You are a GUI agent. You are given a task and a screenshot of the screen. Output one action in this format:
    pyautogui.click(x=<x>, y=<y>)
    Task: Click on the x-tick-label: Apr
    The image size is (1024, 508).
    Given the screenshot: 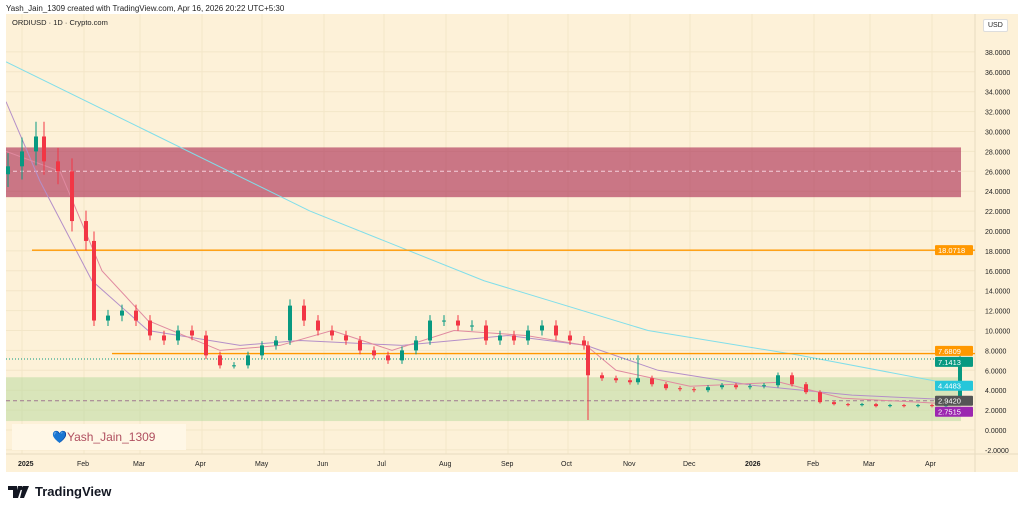 What is the action you would take?
    pyautogui.click(x=931, y=464)
    